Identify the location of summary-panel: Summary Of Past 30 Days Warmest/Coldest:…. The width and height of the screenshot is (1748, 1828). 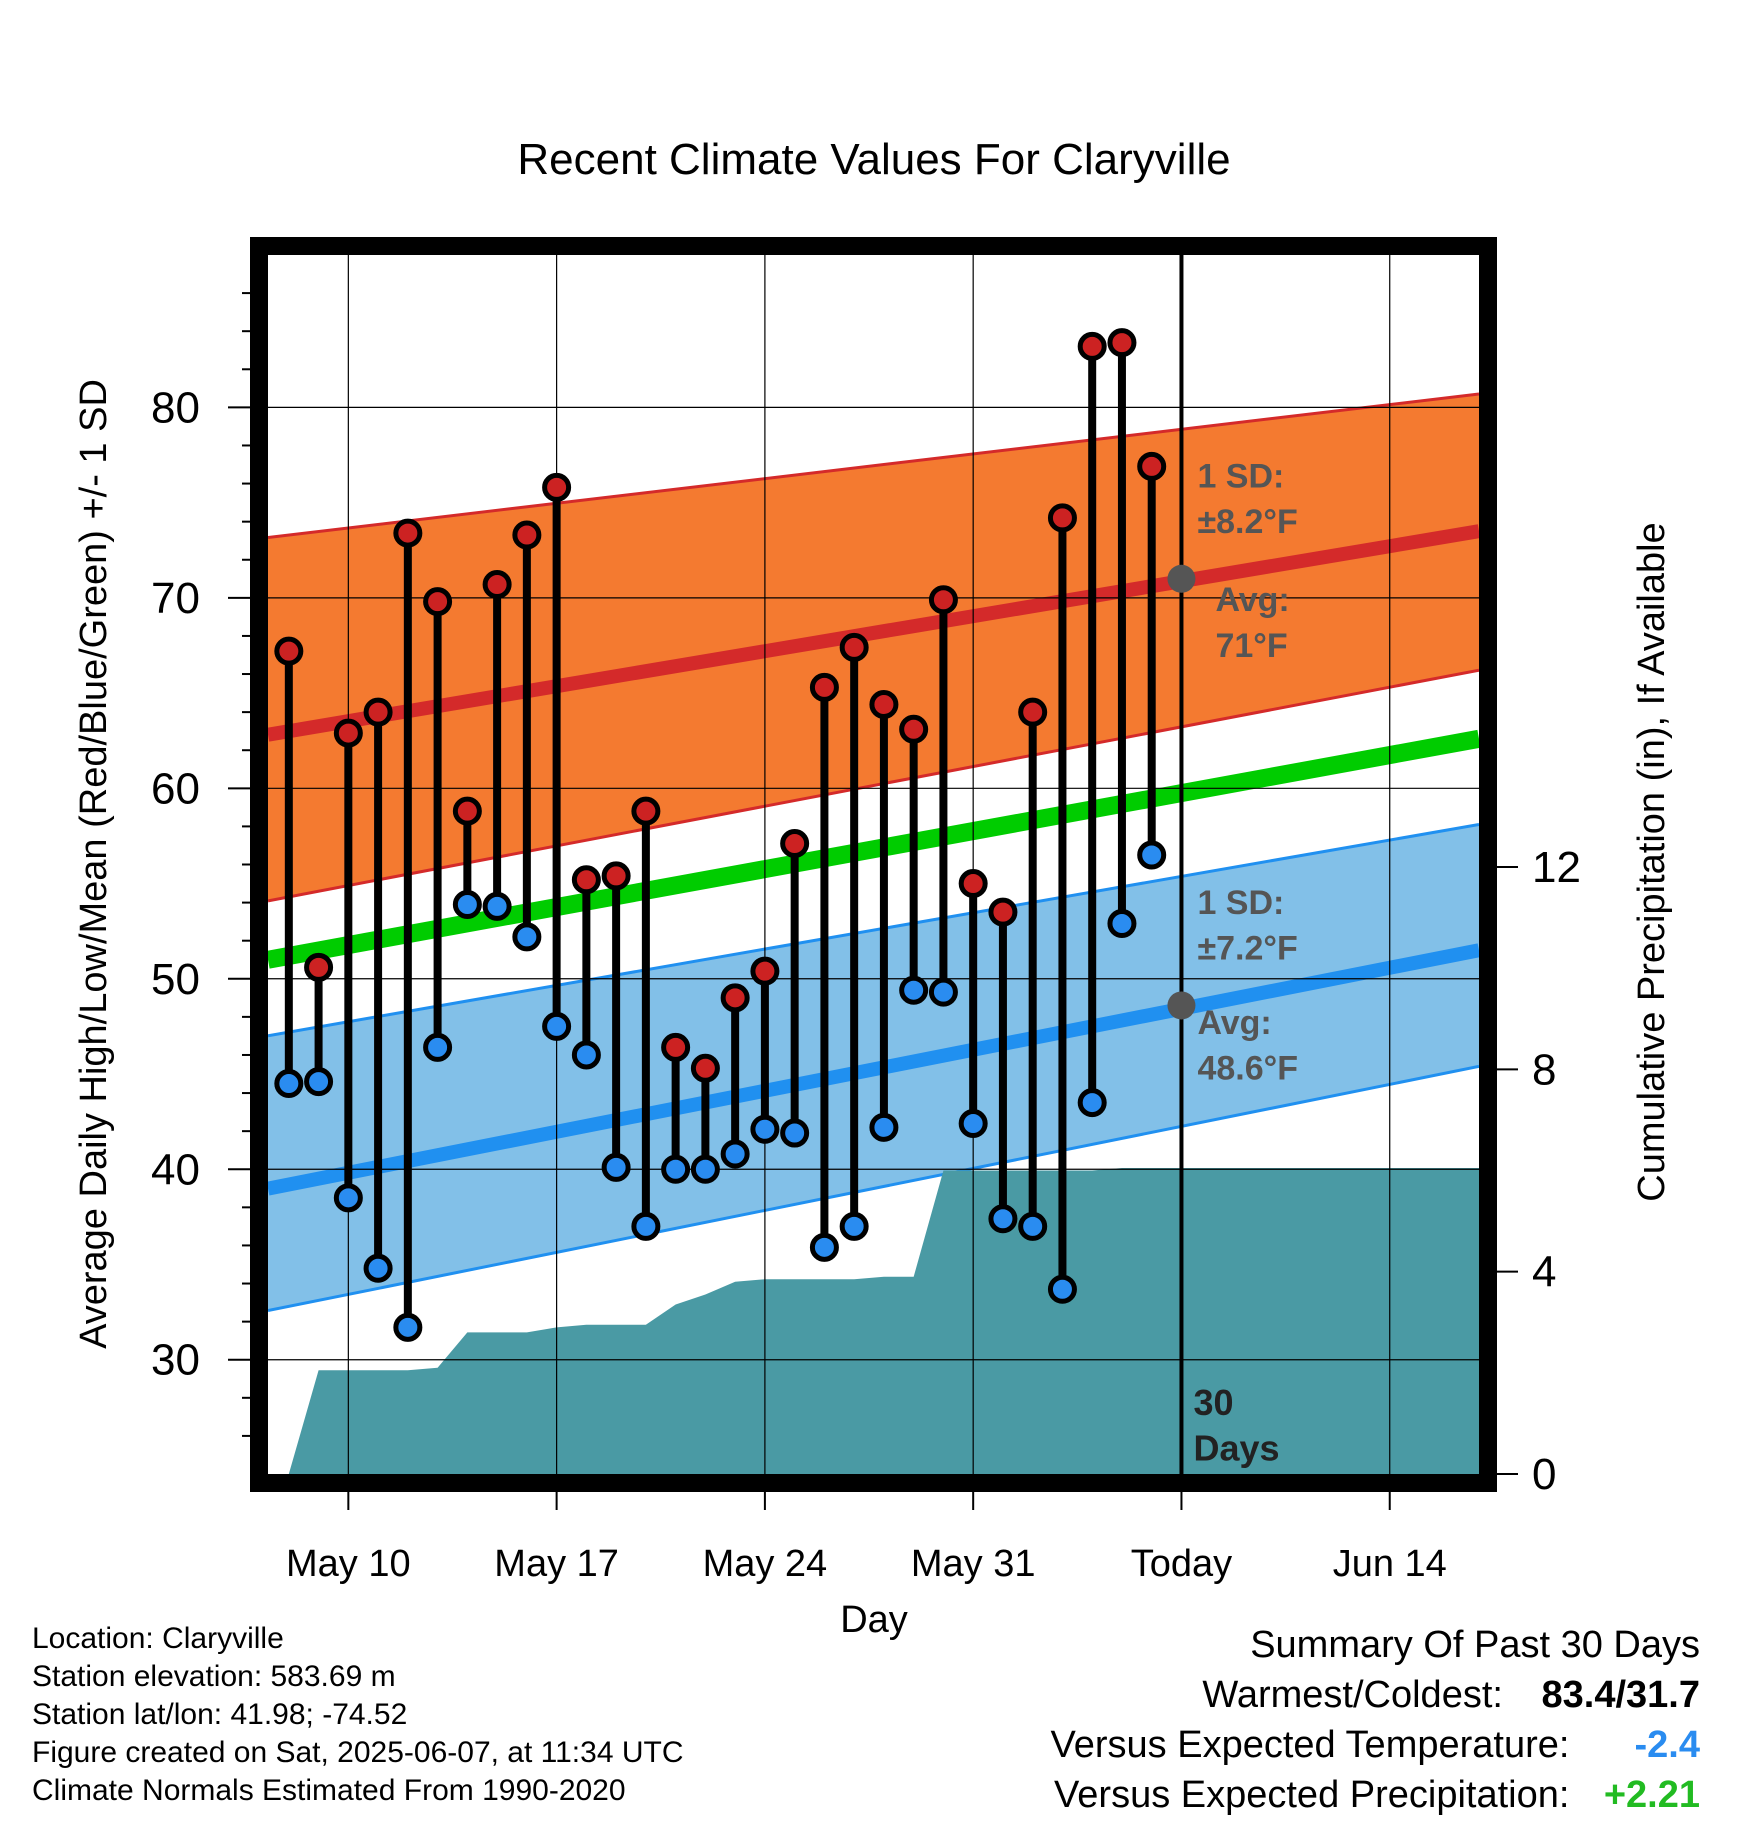
(1375, 1720).